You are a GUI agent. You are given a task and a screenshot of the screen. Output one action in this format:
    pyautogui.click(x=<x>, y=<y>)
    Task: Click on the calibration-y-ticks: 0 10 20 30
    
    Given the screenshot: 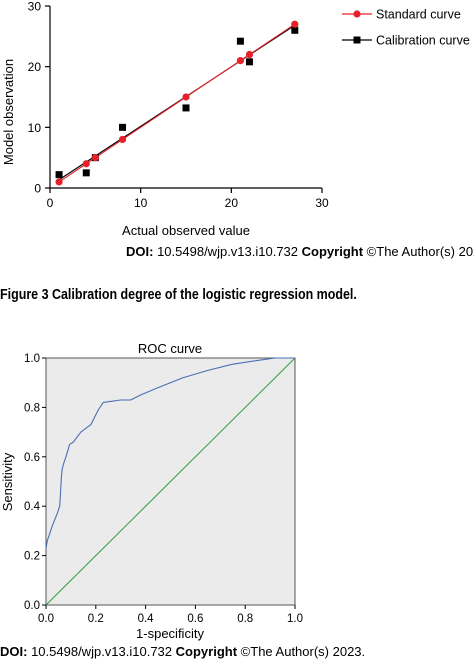 What is the action you would take?
    pyautogui.click(x=39, y=98)
    